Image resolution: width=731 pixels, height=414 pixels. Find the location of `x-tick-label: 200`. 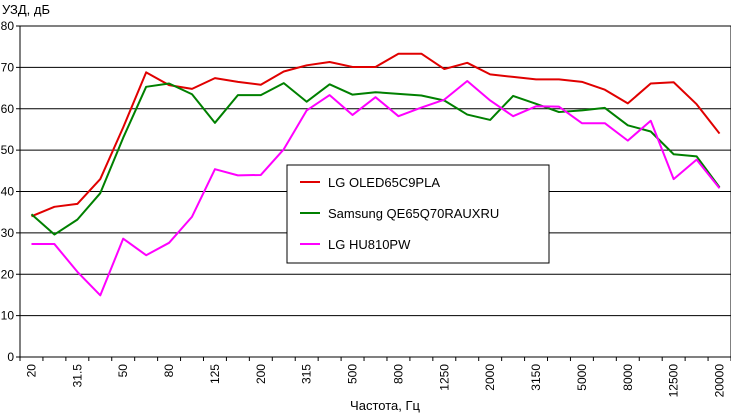

x-tick-label: 200 is located at coordinates (261, 374).